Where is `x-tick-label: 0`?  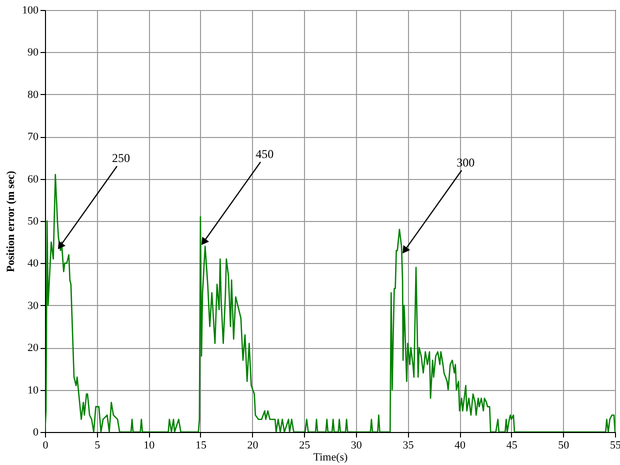
x-tick-label: 0 is located at coordinates (45, 446).